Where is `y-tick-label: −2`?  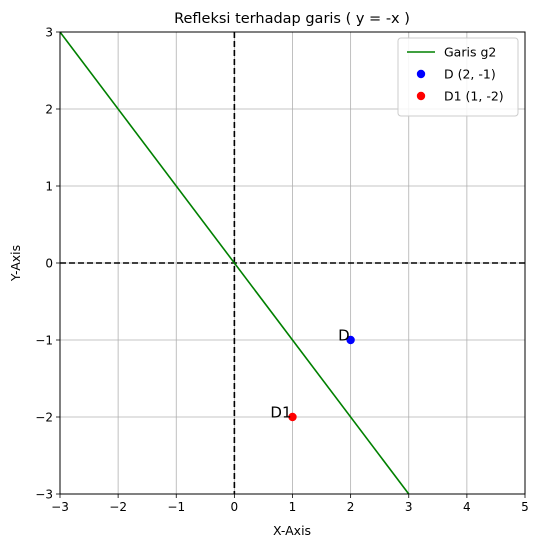 y-tick-label: −2 is located at coordinates (44, 418).